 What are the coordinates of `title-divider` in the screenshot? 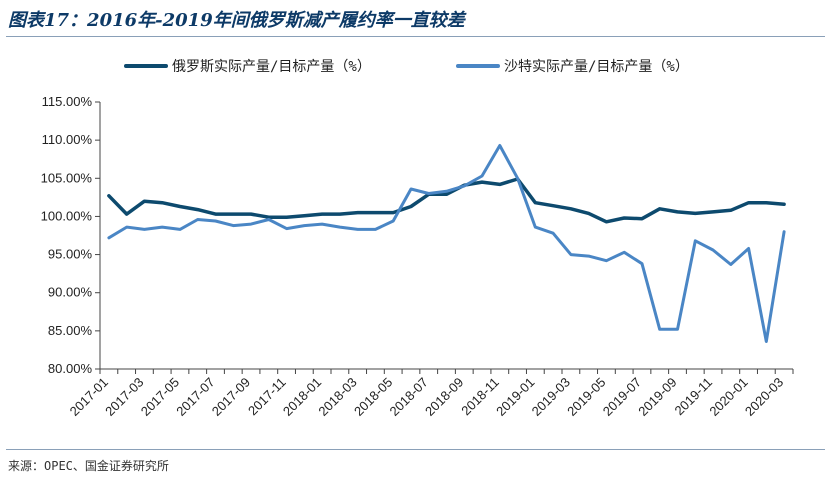 It's located at (415, 36).